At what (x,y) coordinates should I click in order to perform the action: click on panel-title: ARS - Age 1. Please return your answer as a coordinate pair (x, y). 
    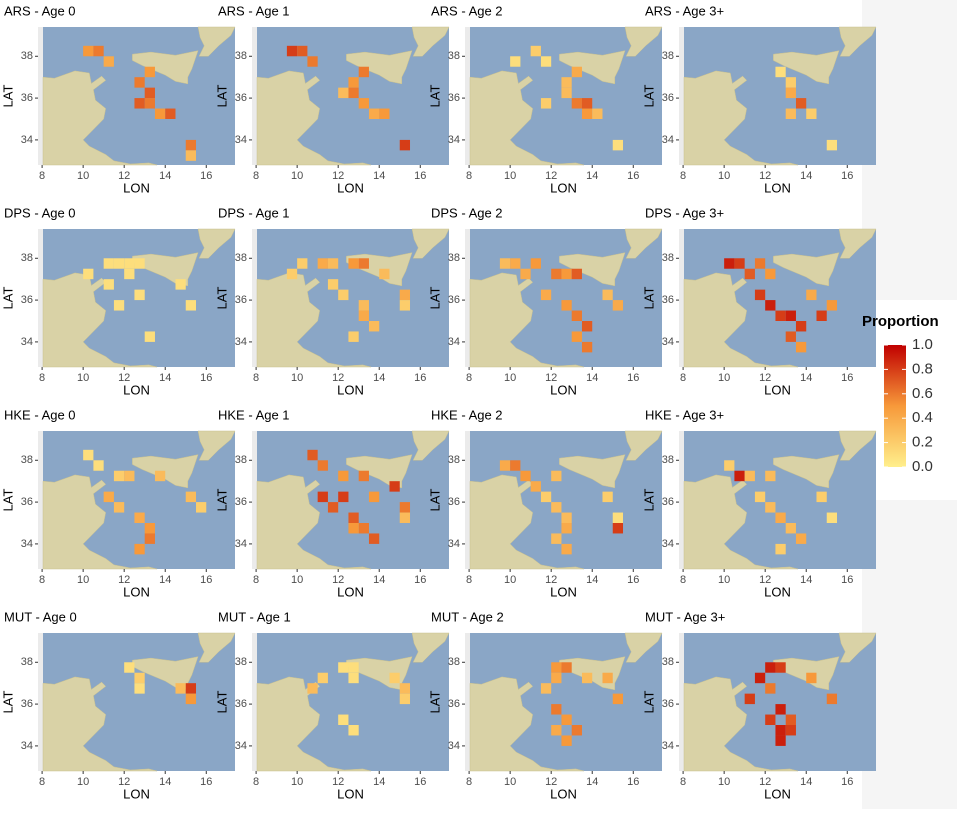
    Looking at the image, I should click on (254, 10).